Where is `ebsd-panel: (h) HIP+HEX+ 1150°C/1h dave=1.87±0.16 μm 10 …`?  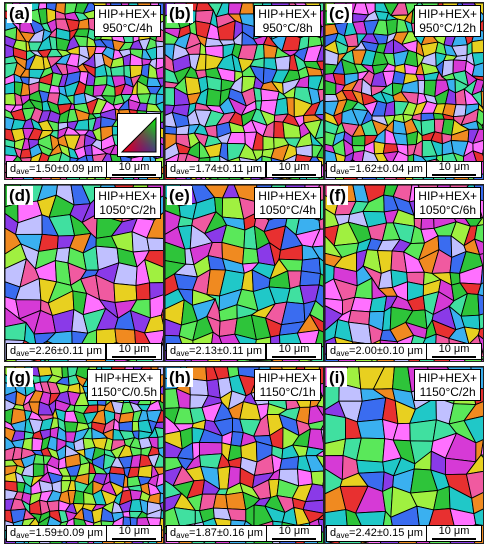
ebsd-panel: (h) HIP+HEX+ 1150°C/1h dave=1.87±0.16 μm 10 … is located at coordinates (244, 455).